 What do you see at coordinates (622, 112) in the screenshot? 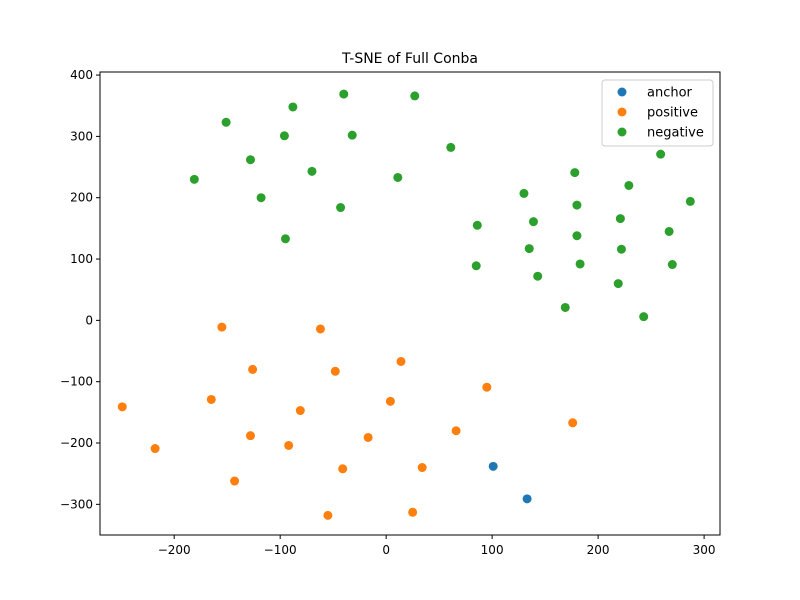
I see `legend-marker-positive` at bounding box center [622, 112].